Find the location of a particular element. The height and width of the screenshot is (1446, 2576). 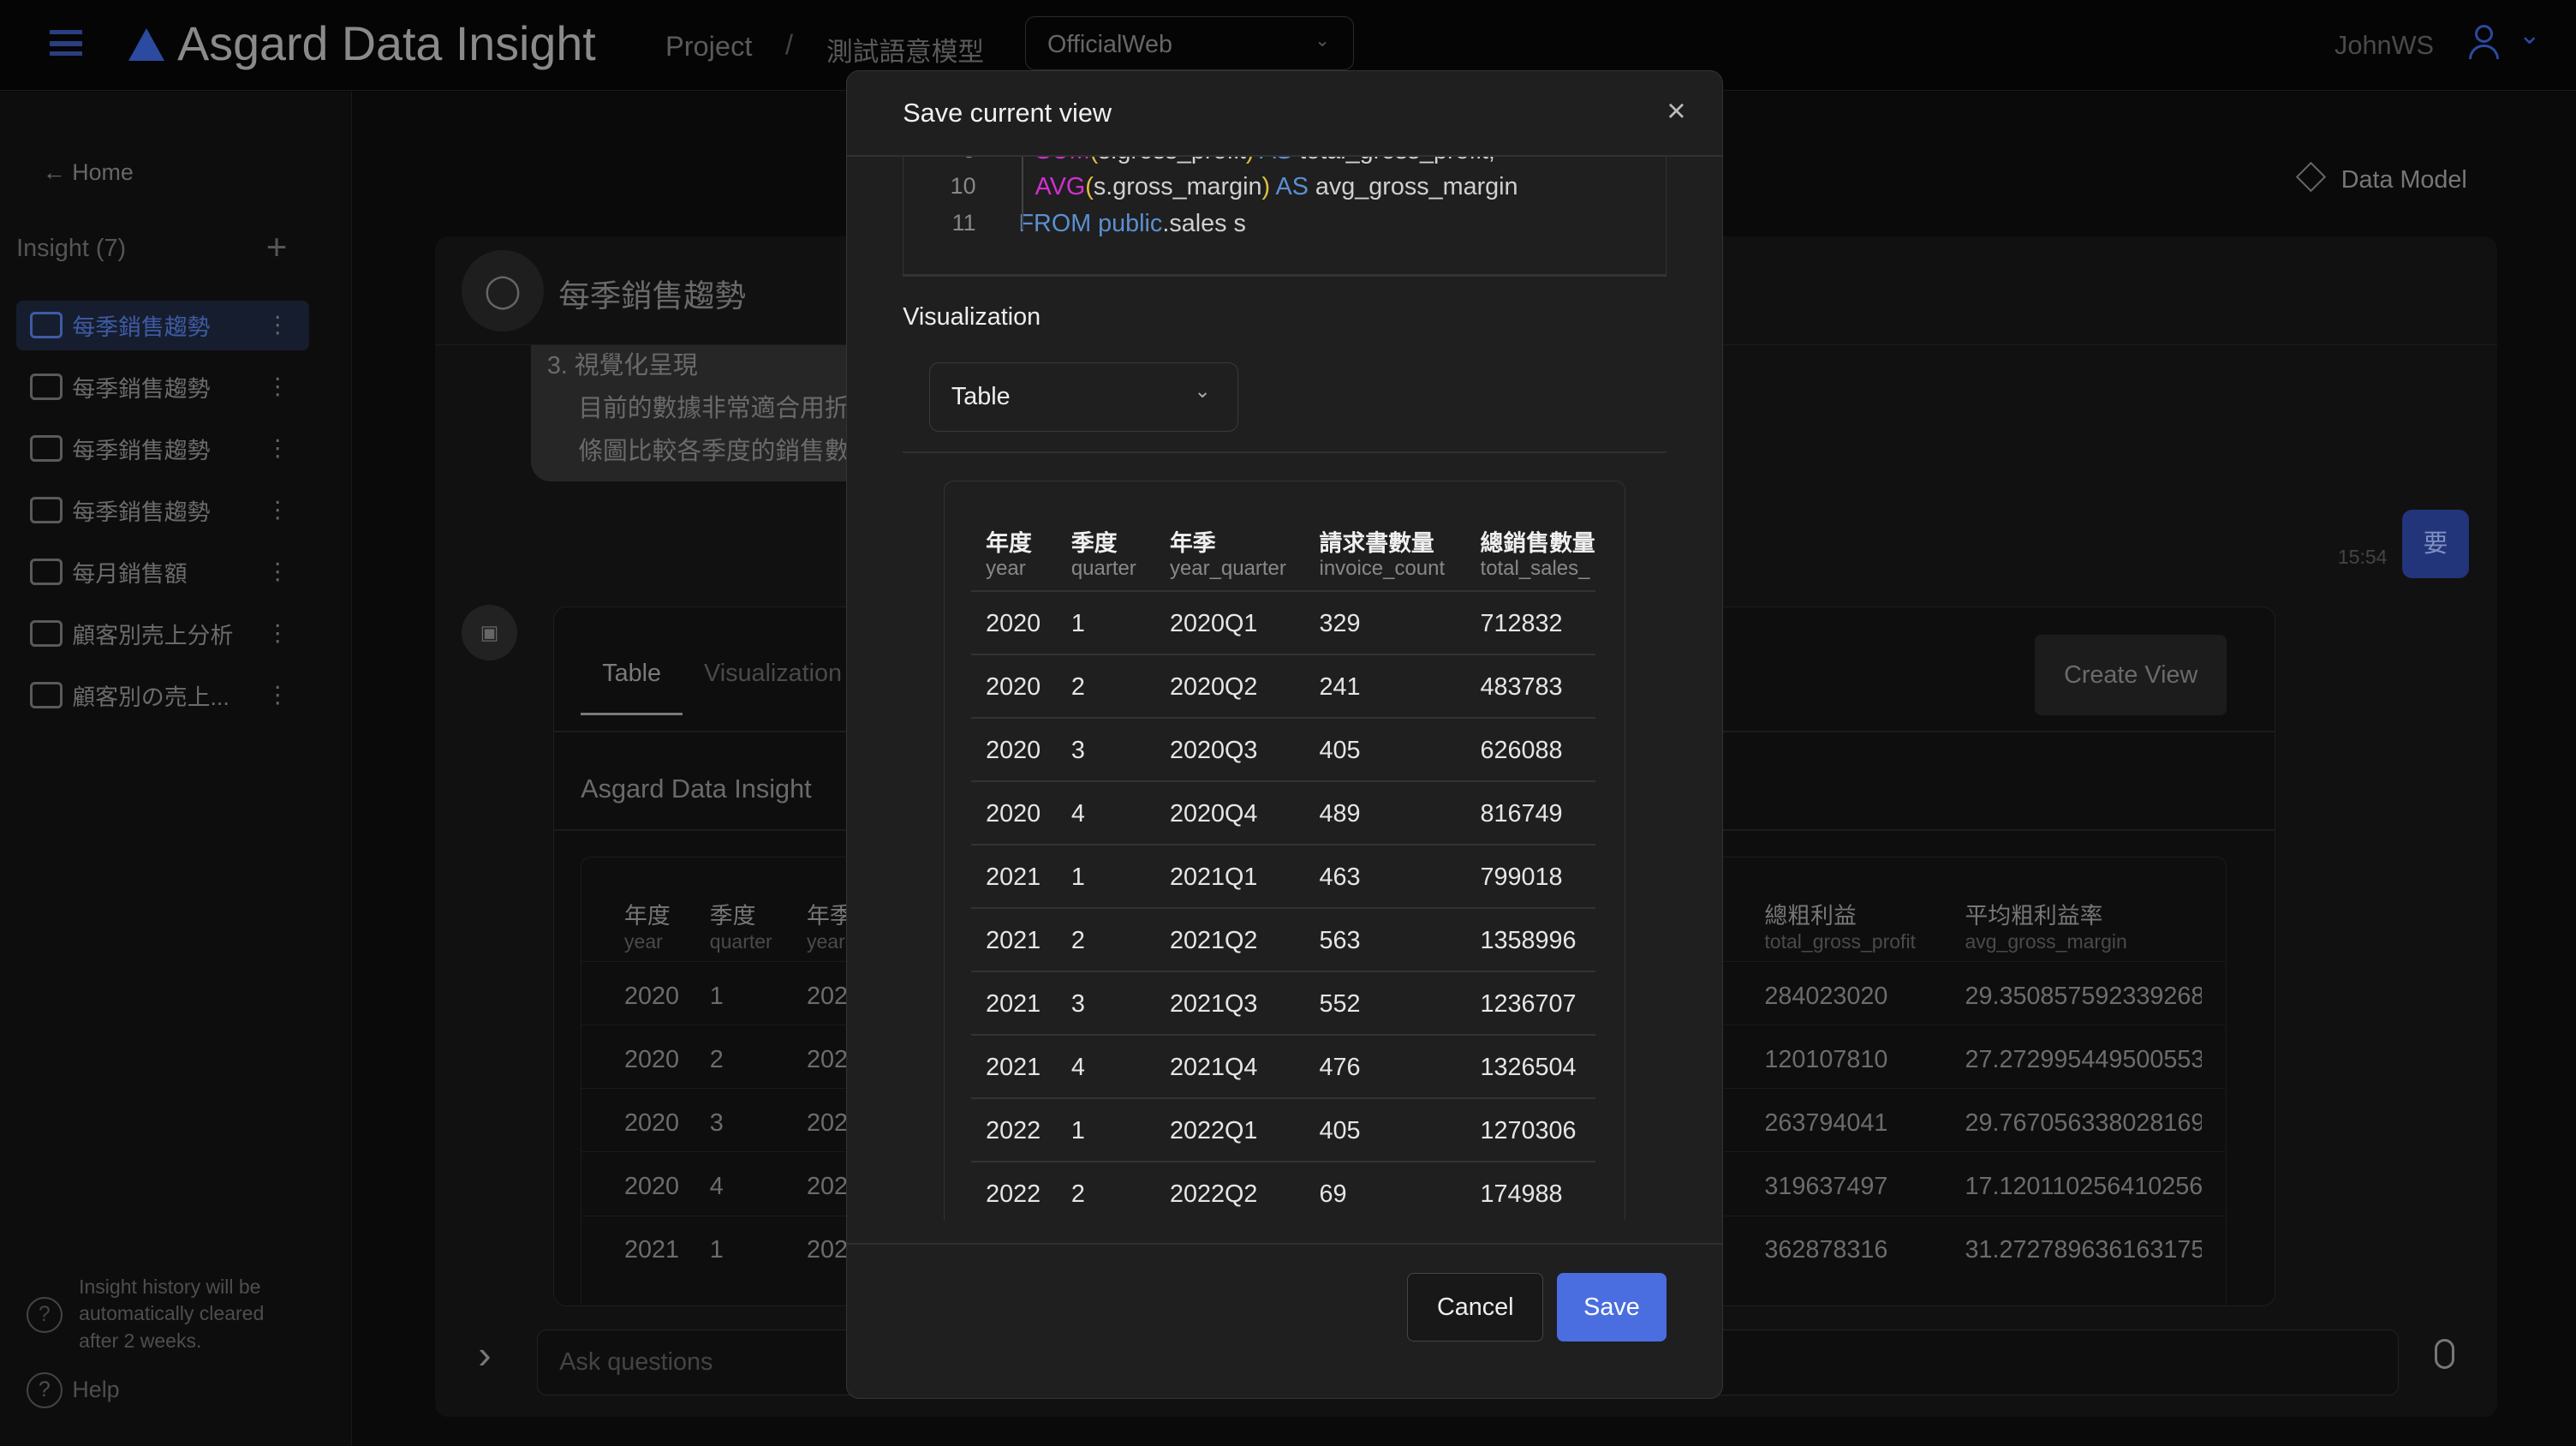

chevron-down-icon: ⌄ is located at coordinates (2530, 36).